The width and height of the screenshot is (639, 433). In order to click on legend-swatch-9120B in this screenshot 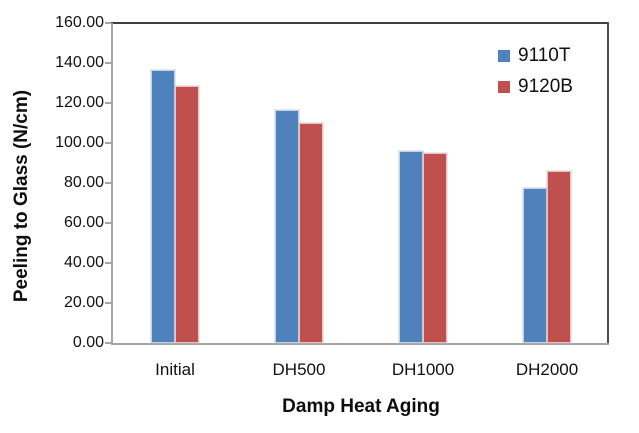, I will do `click(504, 87)`.